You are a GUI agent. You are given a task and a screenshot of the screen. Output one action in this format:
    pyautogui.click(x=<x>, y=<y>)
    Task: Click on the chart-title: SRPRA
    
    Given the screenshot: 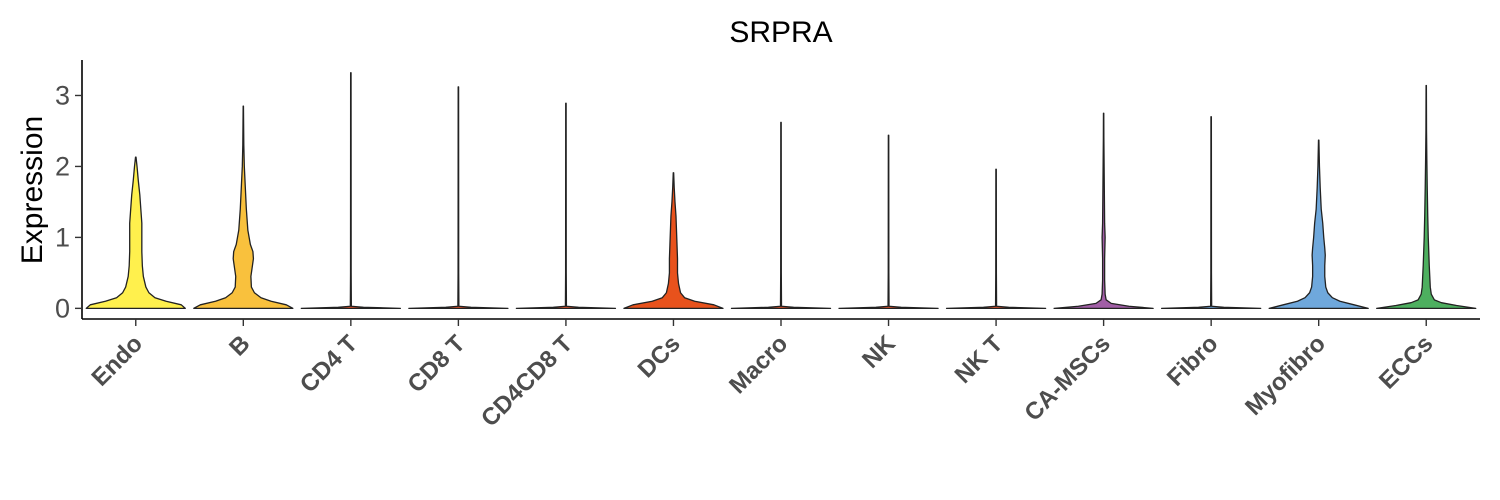 What is the action you would take?
    pyautogui.click(x=780, y=32)
    